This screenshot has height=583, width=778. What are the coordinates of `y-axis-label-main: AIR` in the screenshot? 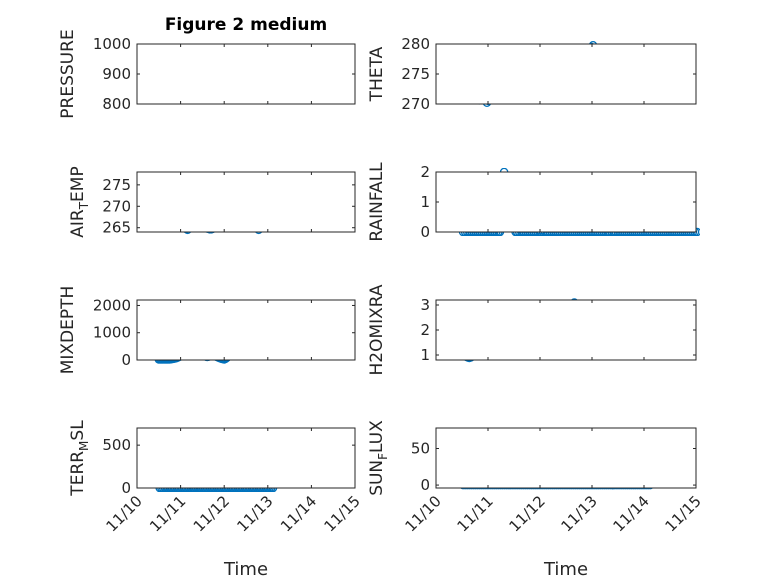 It's located at (78, 223).